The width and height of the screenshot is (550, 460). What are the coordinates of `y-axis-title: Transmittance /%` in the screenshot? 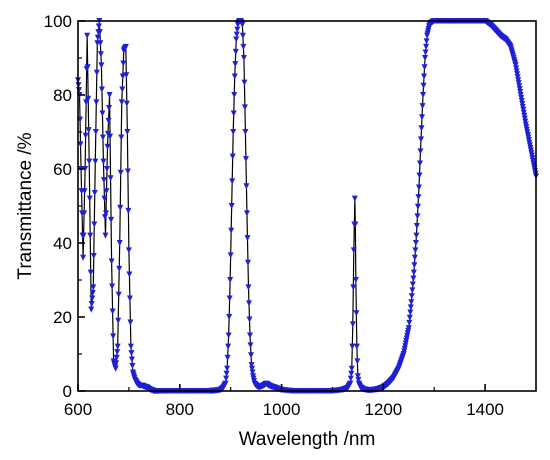 It's located at (25, 205).